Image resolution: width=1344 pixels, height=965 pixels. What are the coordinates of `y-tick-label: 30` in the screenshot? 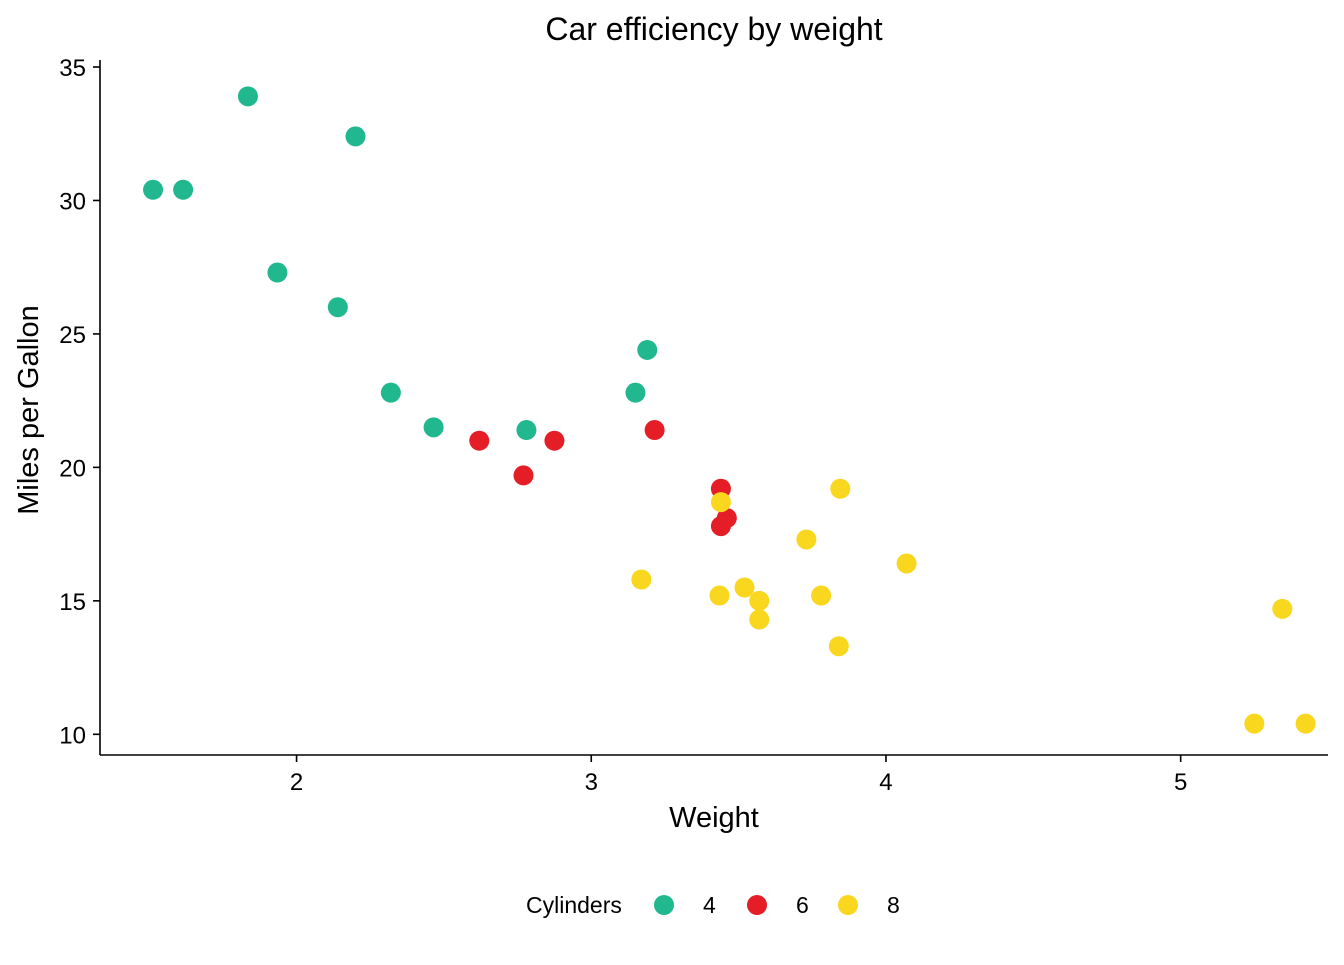 It's located at (72, 201).